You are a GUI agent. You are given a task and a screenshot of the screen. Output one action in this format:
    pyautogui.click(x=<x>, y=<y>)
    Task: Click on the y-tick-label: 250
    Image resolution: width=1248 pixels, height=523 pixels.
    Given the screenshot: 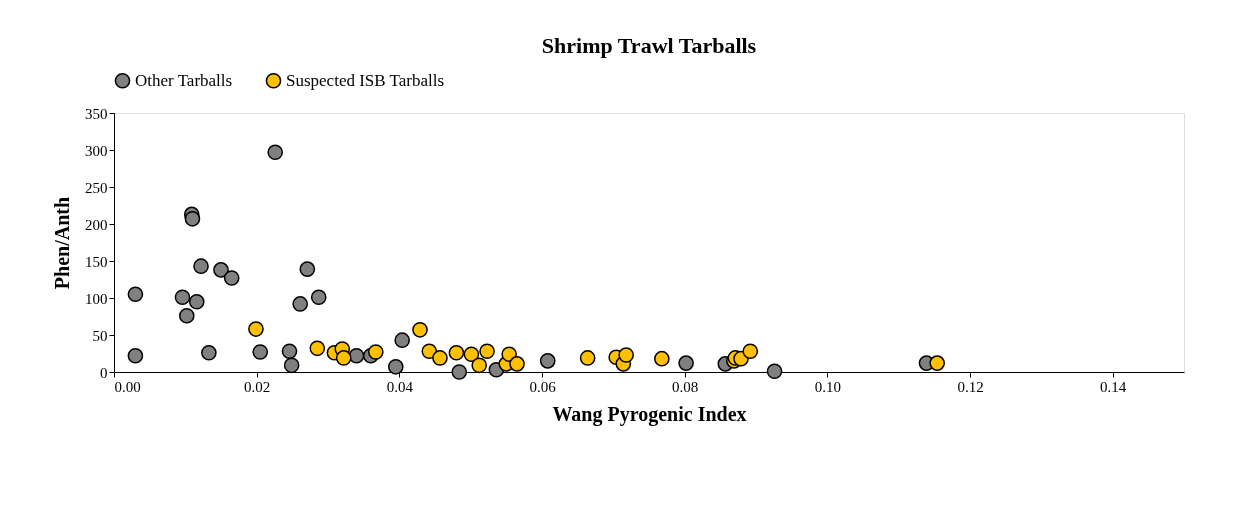 What is the action you would take?
    pyautogui.click(x=96, y=187)
    